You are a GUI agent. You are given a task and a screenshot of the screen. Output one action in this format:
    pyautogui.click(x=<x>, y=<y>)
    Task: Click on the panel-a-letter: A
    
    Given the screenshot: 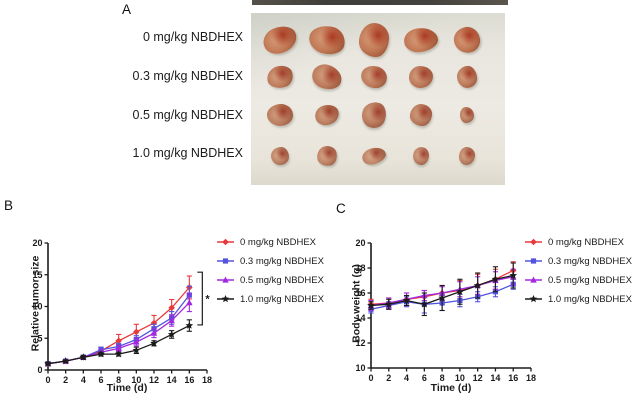 What is the action you would take?
    pyautogui.click(x=127, y=9)
    